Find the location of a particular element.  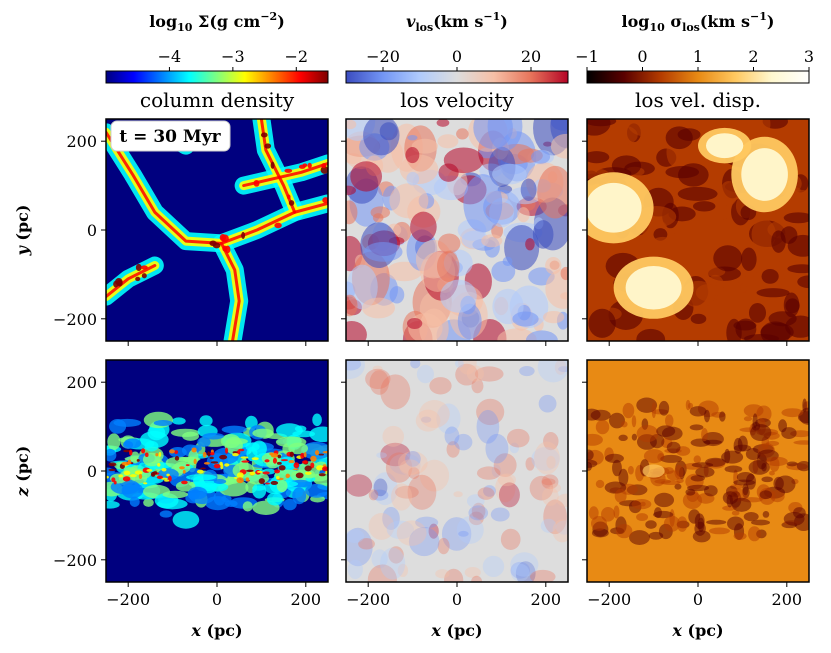

column-title: los velocity is located at coordinates (457, 100).